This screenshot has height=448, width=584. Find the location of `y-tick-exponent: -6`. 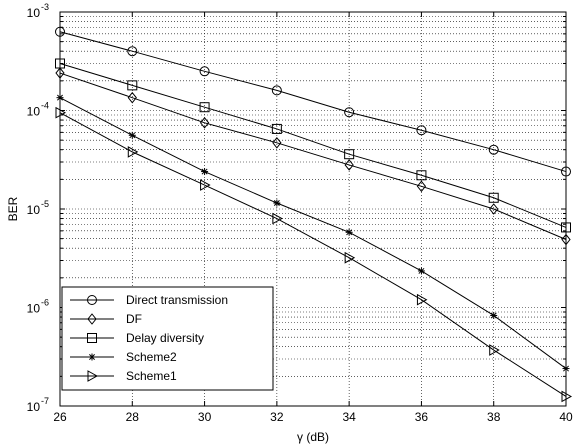

y-tick-exponent: -6 is located at coordinates (45, 303).